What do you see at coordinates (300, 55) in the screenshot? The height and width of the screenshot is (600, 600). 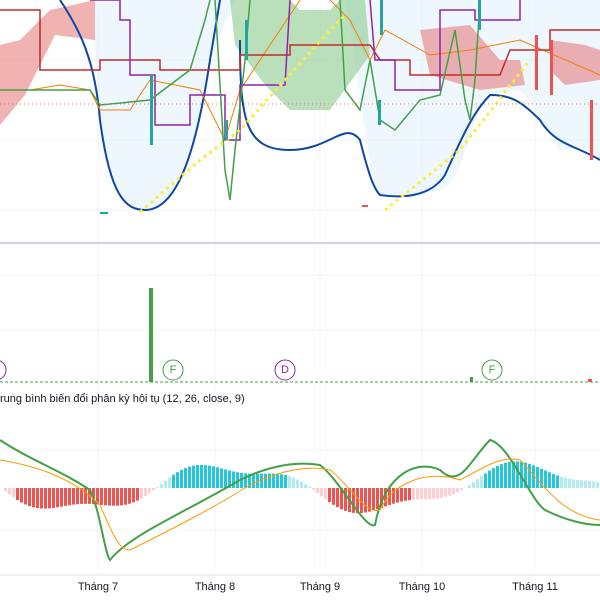 I see `cloud-green` at bounding box center [300, 55].